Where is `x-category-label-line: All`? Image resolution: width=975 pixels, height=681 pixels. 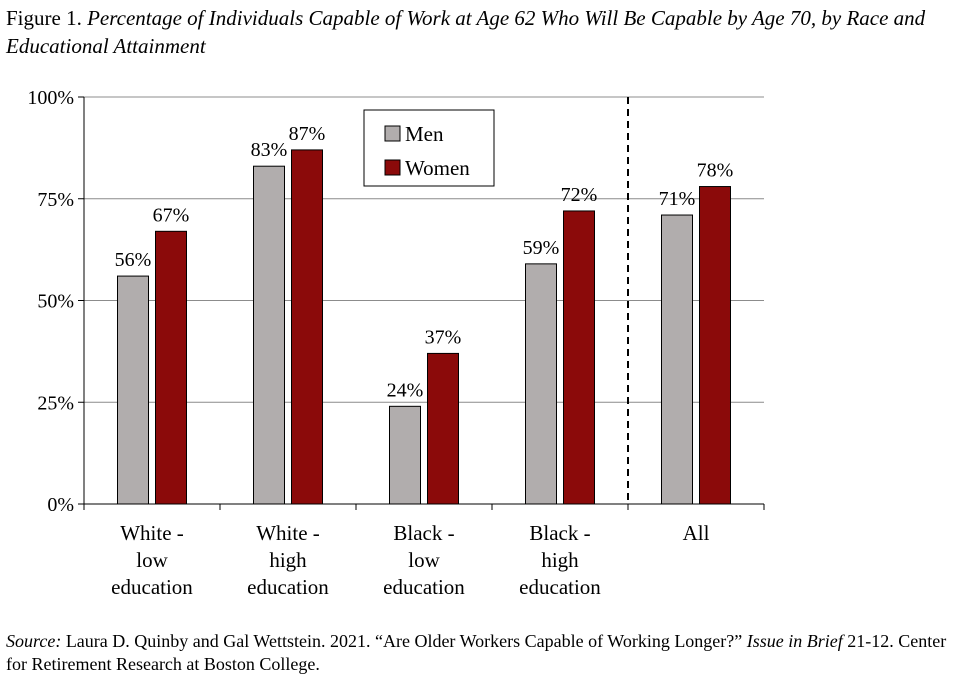
x-category-label-line: All is located at coordinates (696, 533).